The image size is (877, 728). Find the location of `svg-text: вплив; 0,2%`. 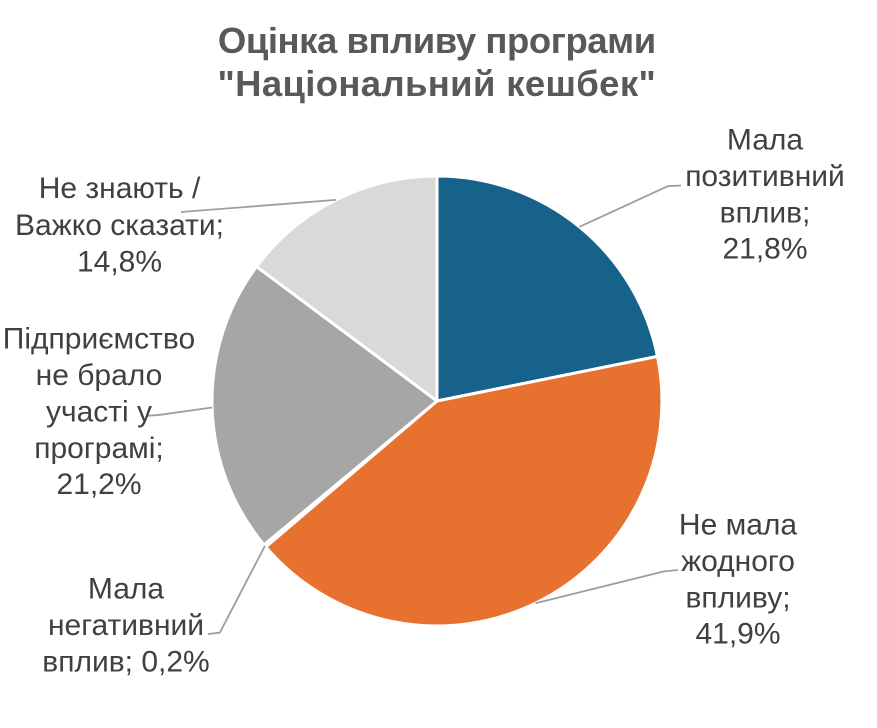

svg-text: вплив; 0,2% is located at coordinates (125, 661).